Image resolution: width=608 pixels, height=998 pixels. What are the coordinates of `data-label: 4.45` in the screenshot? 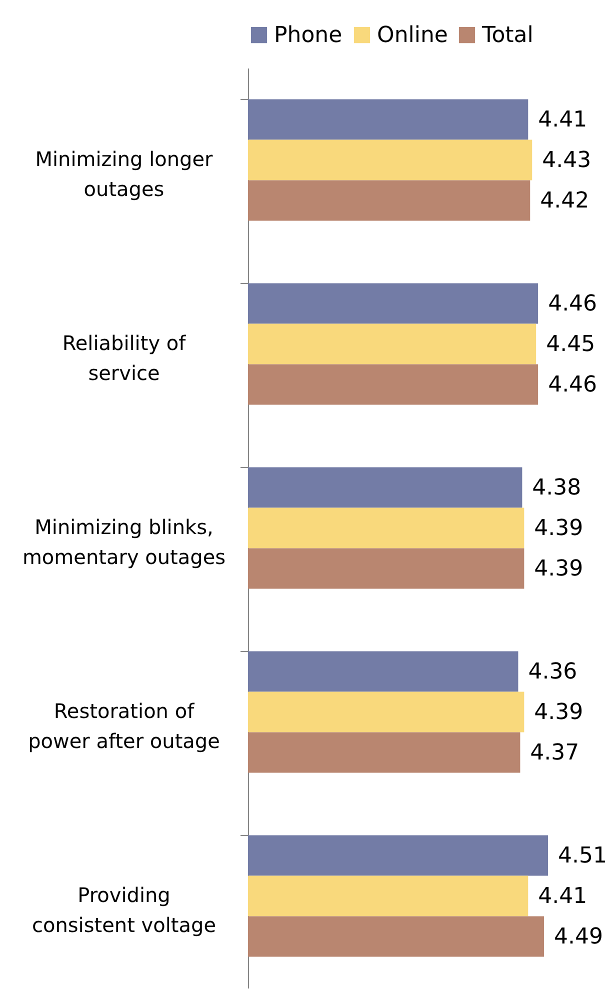 It's located at (571, 344).